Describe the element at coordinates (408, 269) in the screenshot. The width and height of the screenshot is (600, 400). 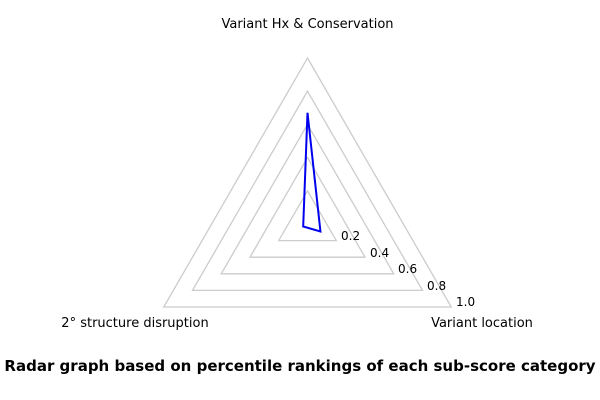
I see `radial-tick-label: 0.6` at that location.